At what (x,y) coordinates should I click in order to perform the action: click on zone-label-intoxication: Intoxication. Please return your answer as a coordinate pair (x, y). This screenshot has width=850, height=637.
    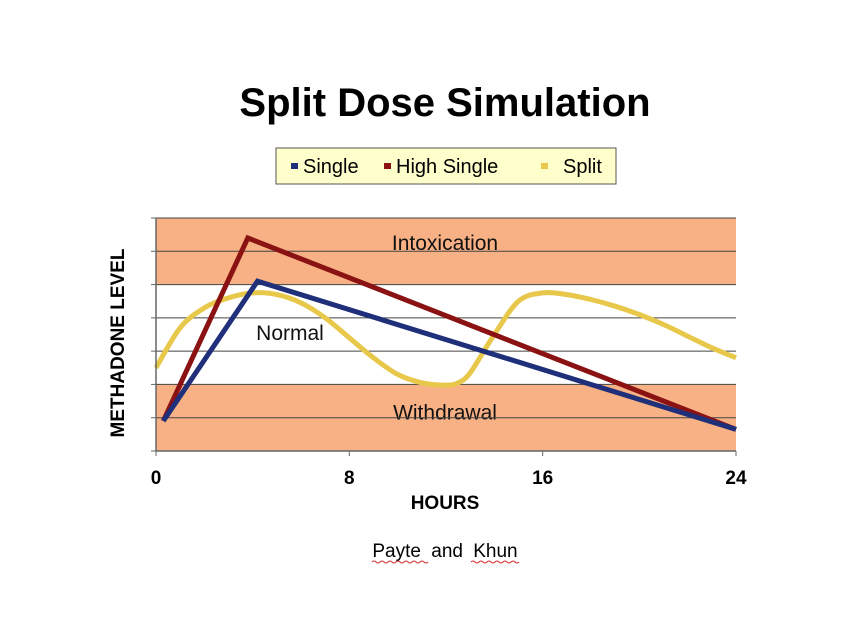
    Looking at the image, I should click on (445, 243).